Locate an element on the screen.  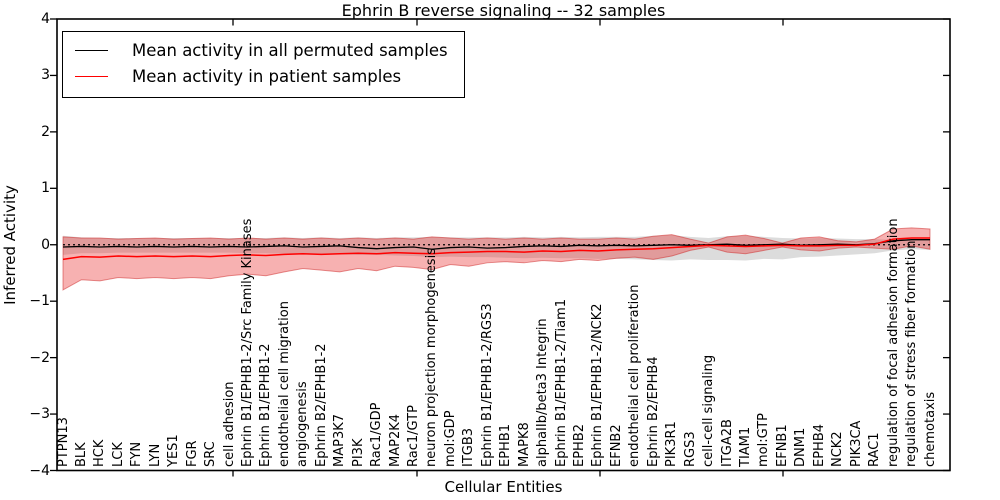
x-tick-label: PI3K is located at coordinates (358, 452).